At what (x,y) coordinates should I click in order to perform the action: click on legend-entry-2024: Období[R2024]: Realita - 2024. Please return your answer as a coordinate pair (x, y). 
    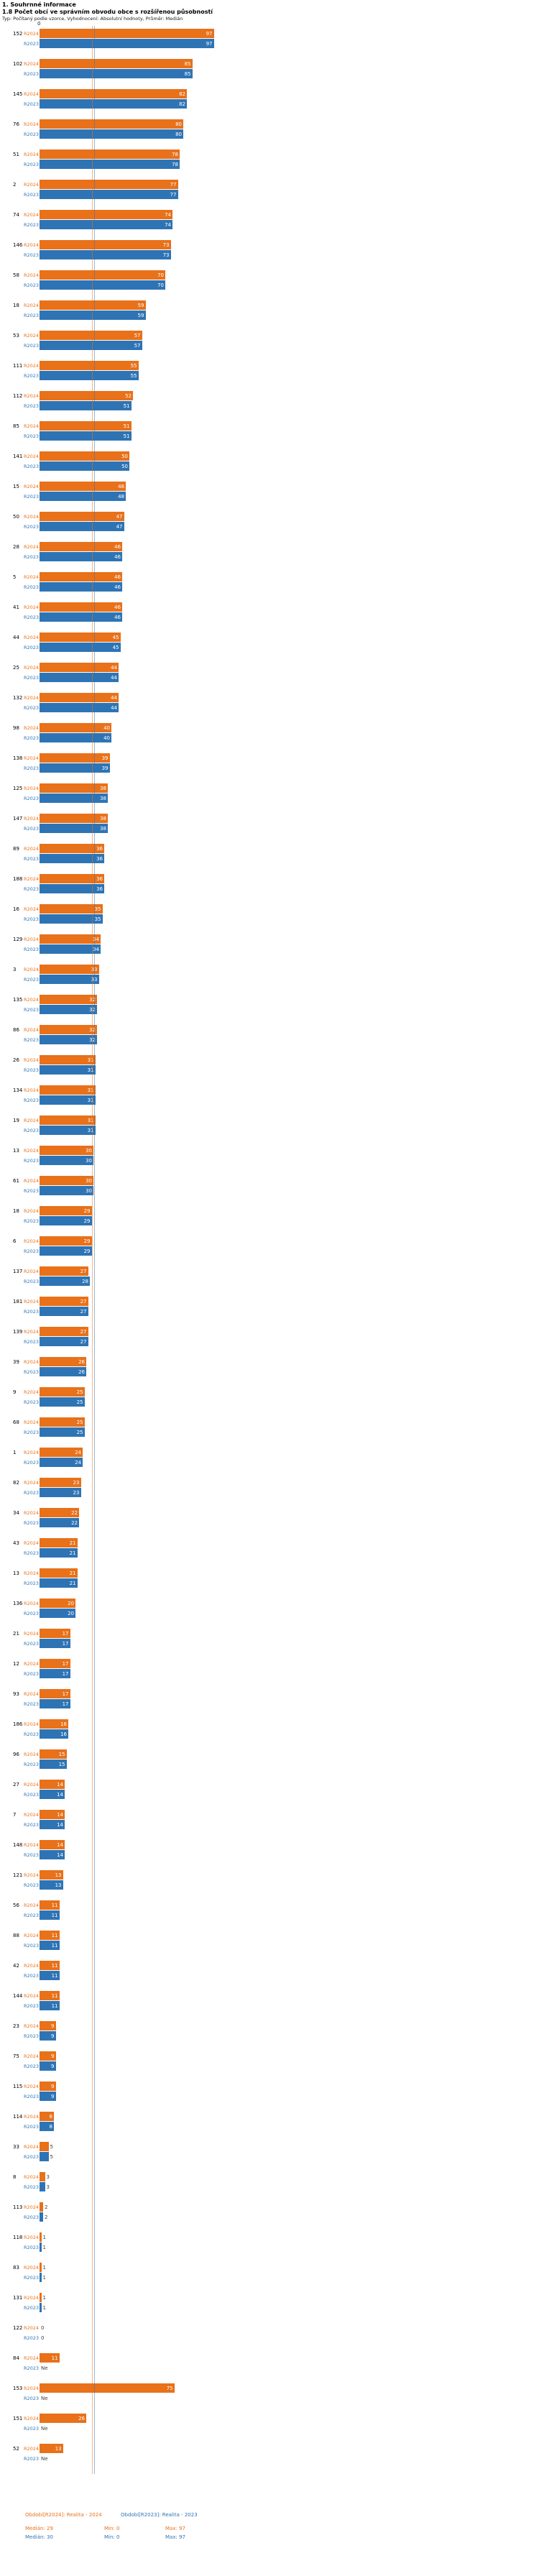
    Looking at the image, I should click on (64, 2515).